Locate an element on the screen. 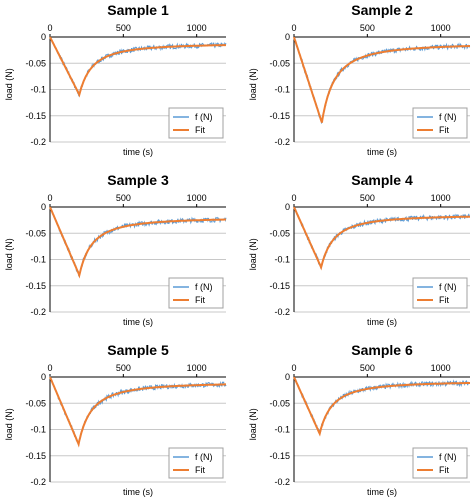 The height and width of the screenshot is (497, 474). panel-title: Sample 6 is located at coordinates (382, 350).